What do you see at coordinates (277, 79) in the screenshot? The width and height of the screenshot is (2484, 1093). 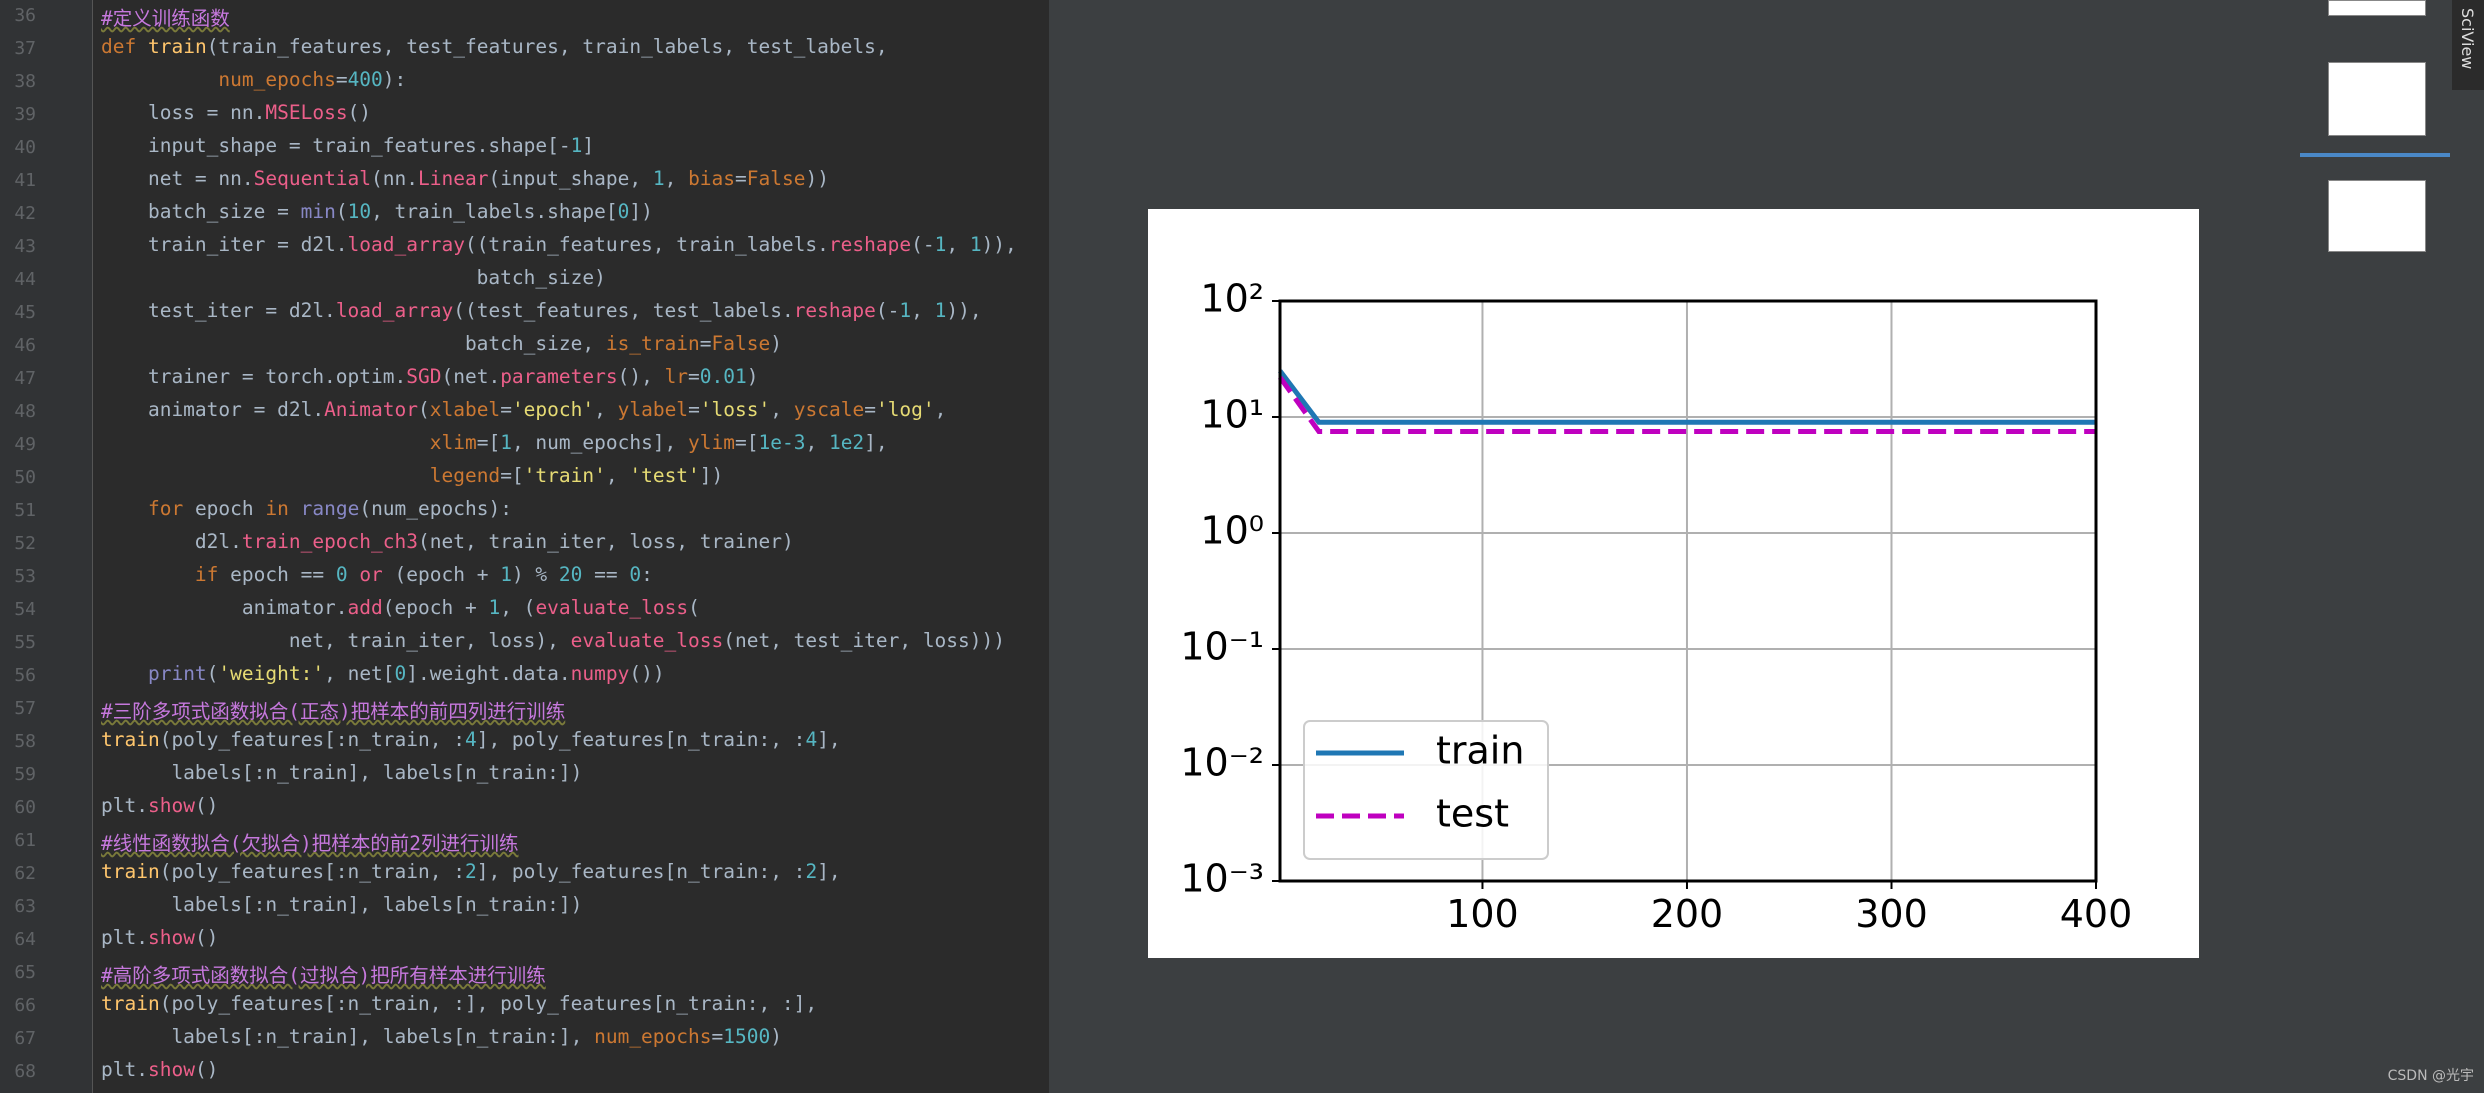 I see `token: num_epochs` at bounding box center [277, 79].